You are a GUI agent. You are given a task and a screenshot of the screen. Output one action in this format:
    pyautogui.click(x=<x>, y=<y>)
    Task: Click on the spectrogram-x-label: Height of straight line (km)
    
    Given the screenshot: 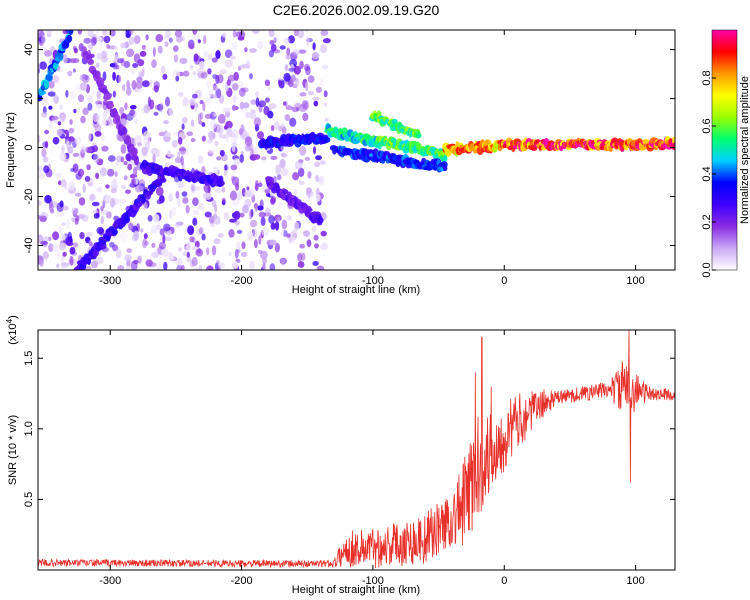 What is the action you would take?
    pyautogui.click(x=356, y=290)
    